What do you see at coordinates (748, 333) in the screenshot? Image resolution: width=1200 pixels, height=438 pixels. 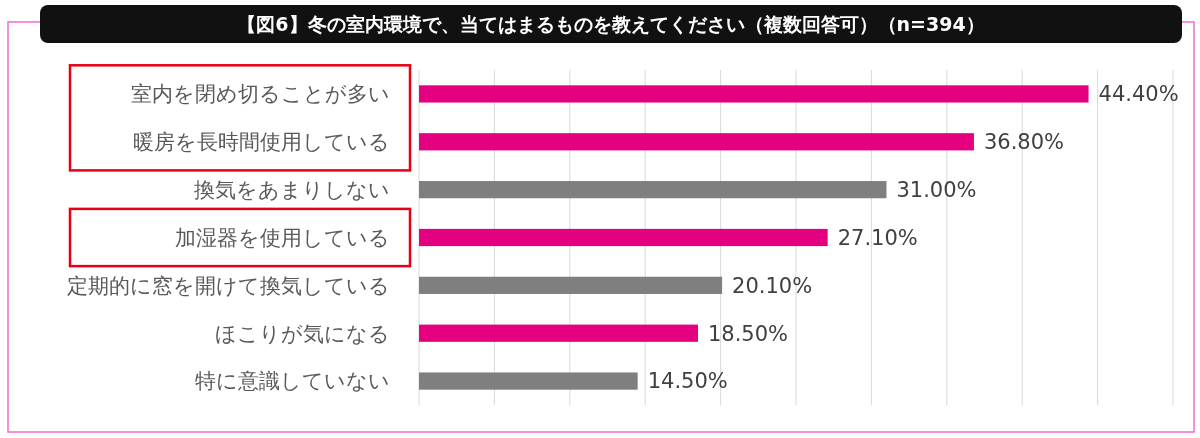 I see `data-label: 18.50%` at bounding box center [748, 333].